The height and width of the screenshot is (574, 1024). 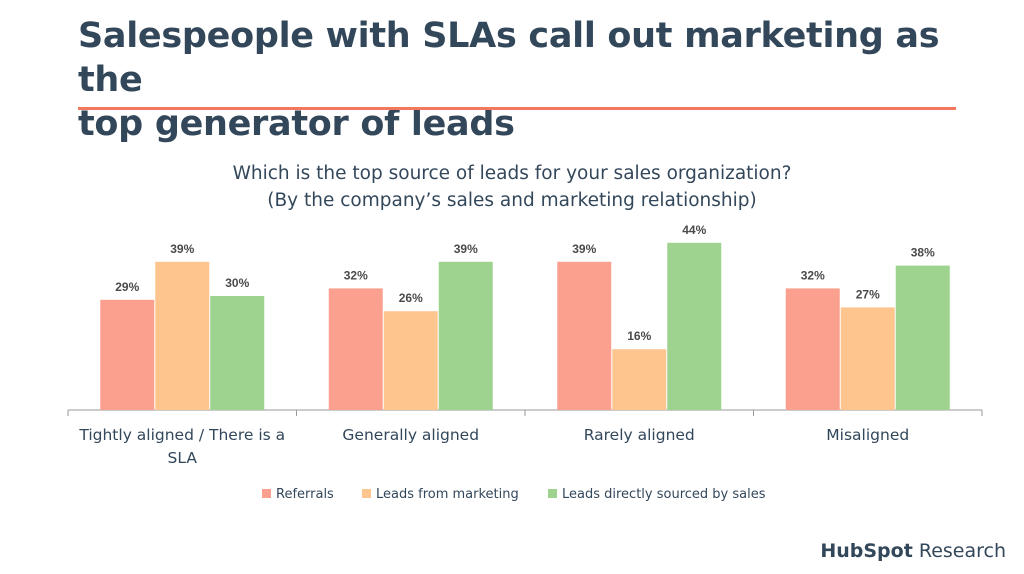 I want to click on data-label: 26%, so click(x=411, y=298).